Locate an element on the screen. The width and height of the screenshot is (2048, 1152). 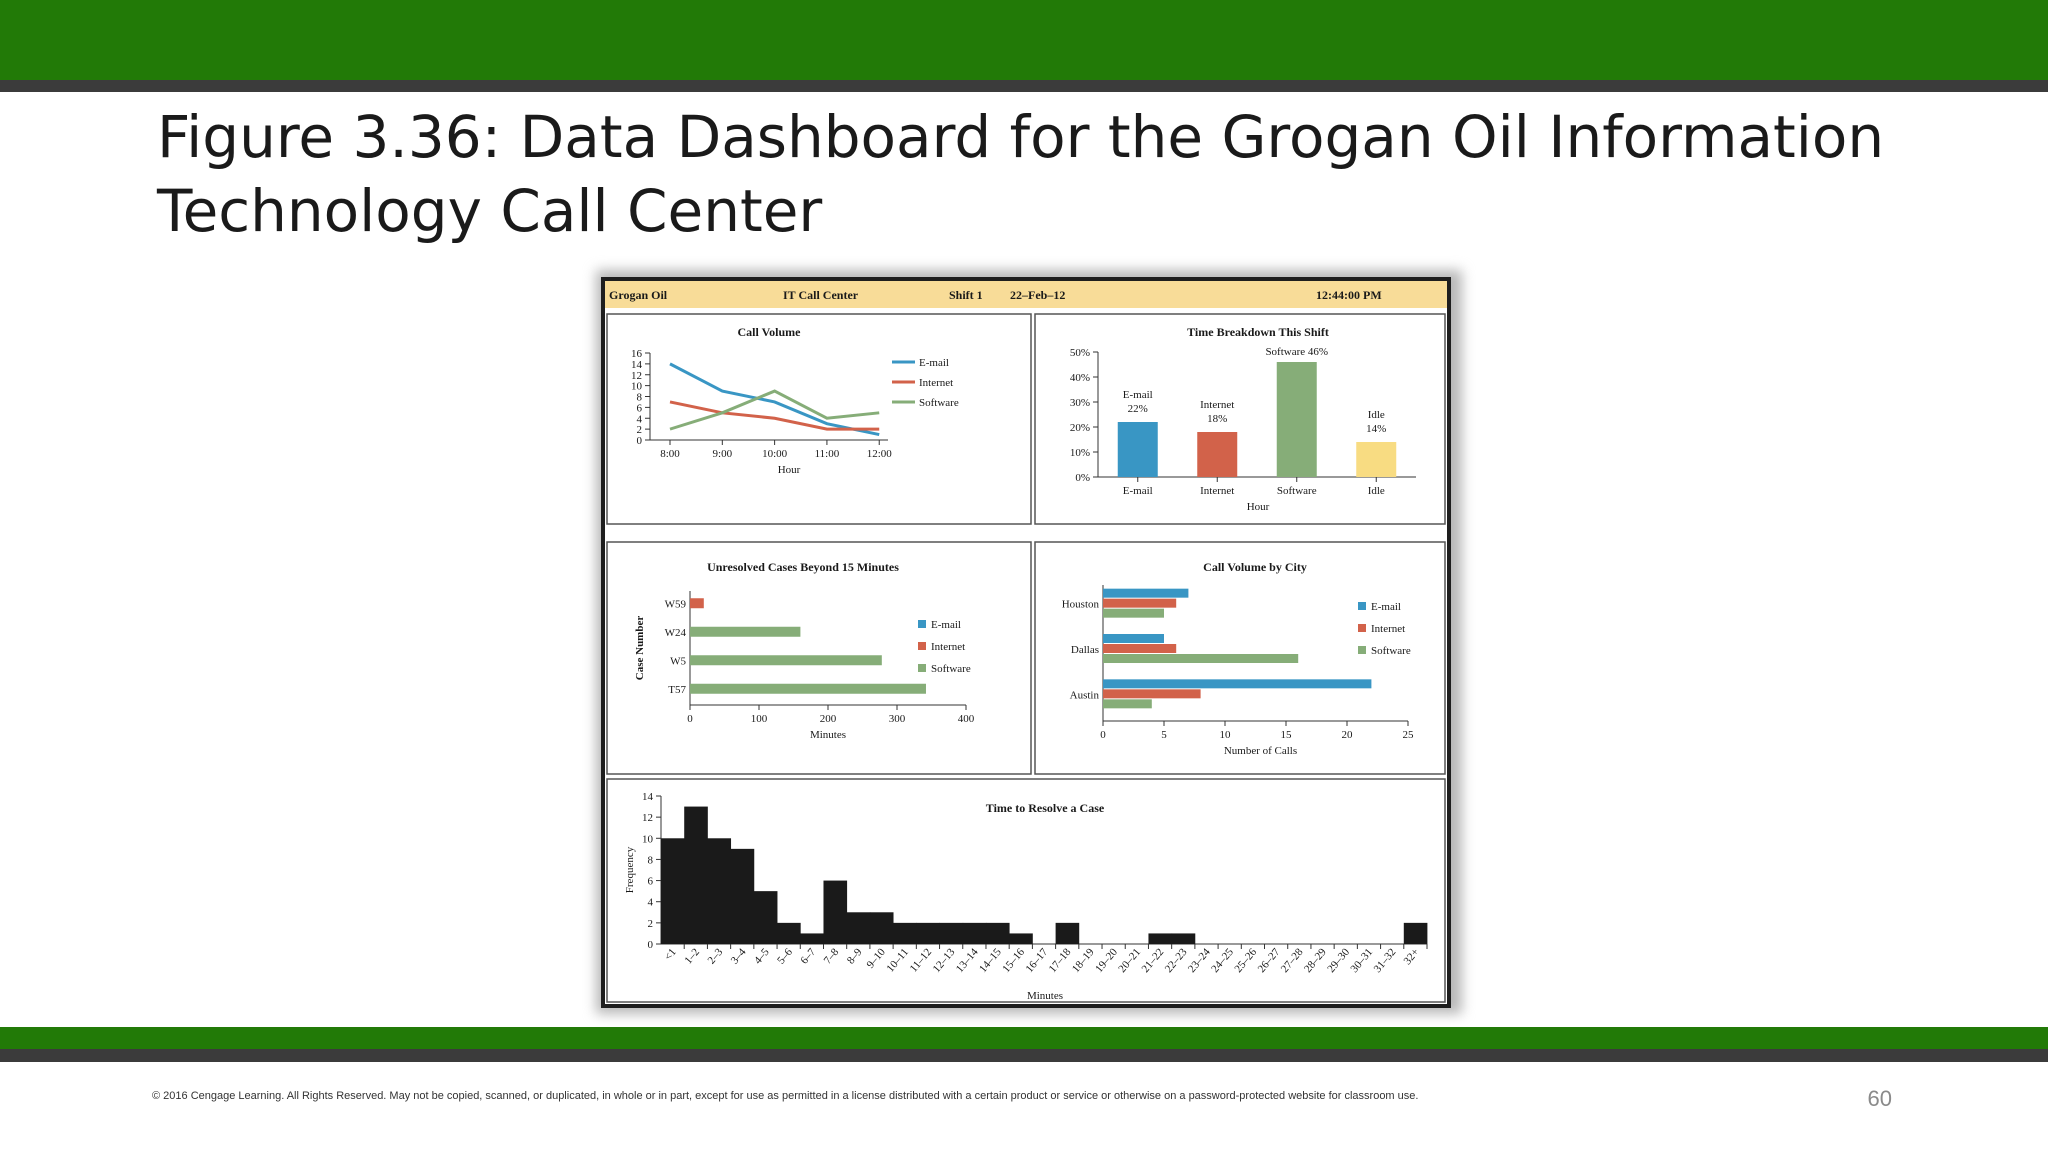
chart-title: Call Volume by City is located at coordinates (1255, 567).